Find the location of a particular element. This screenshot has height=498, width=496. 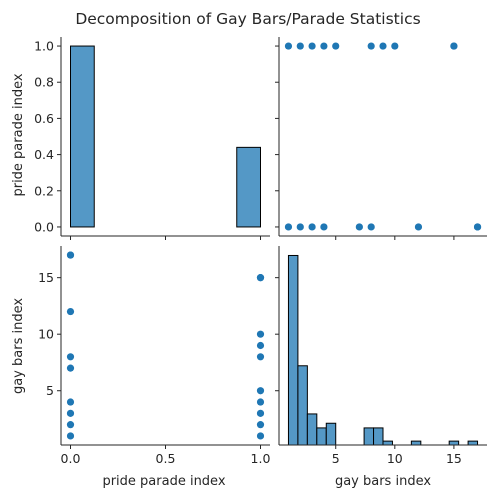

xlabel-pride-parade-index: pride parade index is located at coordinates (163, 481).